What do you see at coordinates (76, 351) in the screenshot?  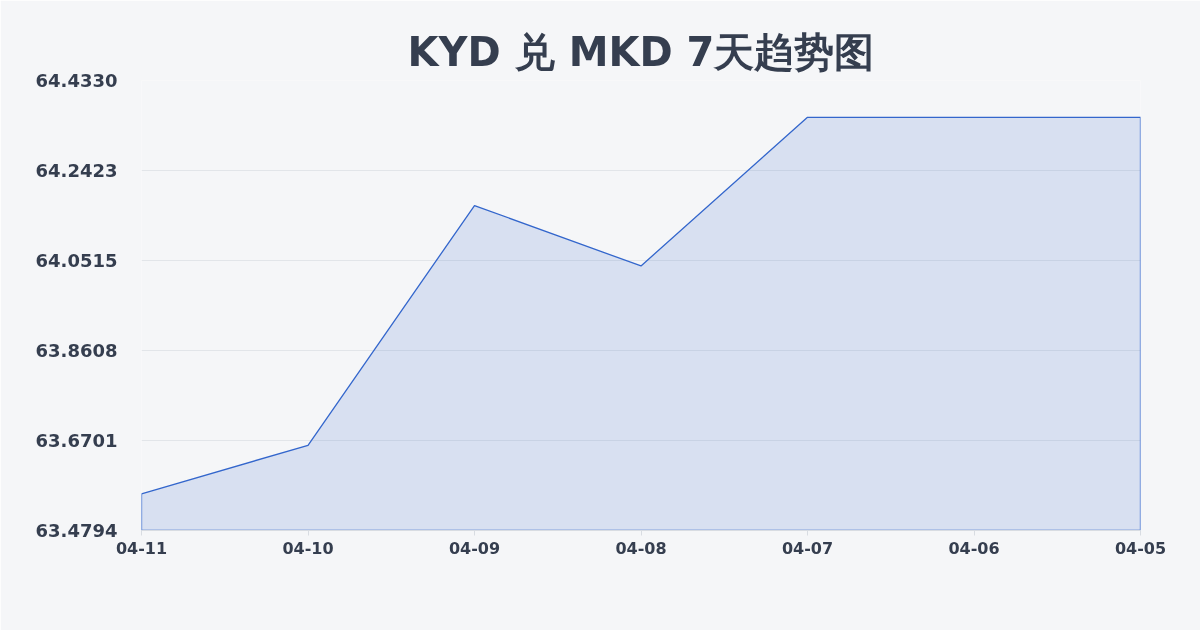 I see `y-tick-label: 63.8608` at bounding box center [76, 351].